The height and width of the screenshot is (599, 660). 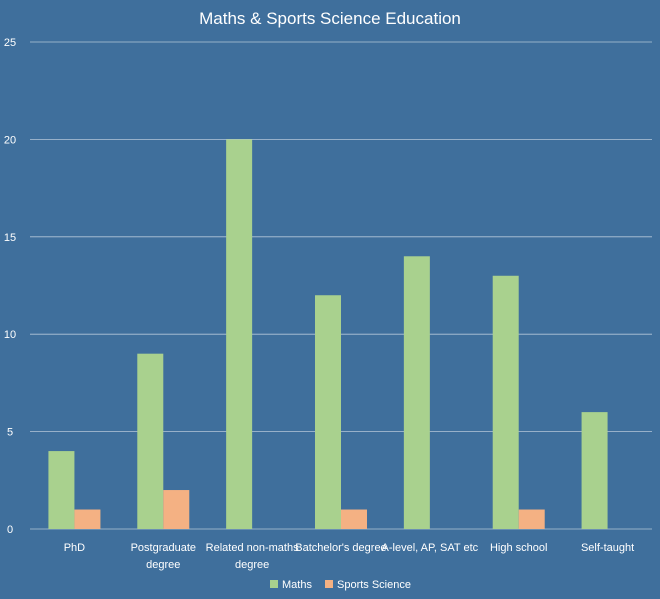 What do you see at coordinates (74, 548) in the screenshot?
I see `x-tick-label: PhD` at bounding box center [74, 548].